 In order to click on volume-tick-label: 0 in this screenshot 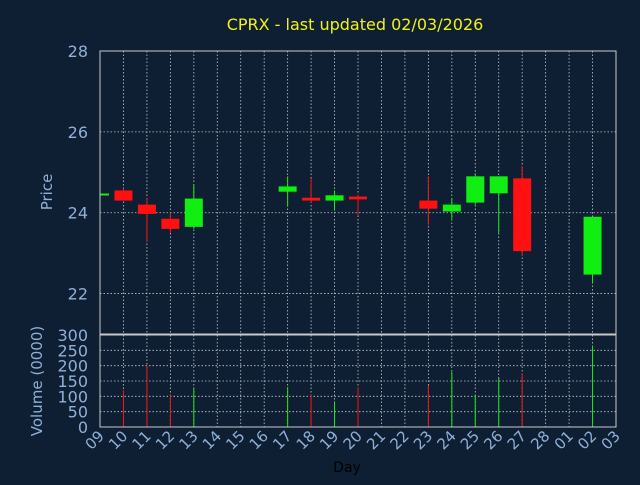, I will do `click(83, 427)`.